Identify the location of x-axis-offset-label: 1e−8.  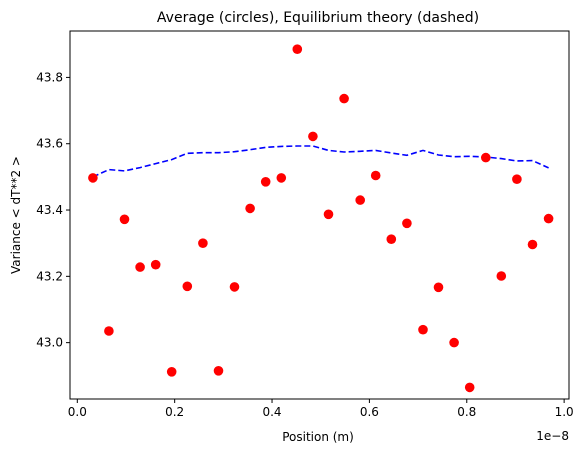
(552, 436).